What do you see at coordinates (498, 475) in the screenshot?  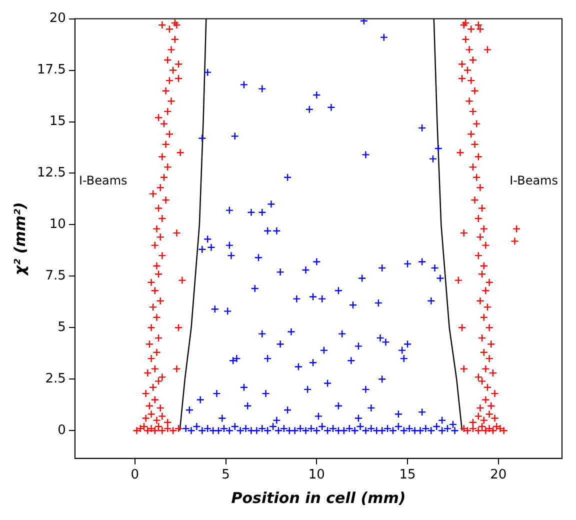 I see `x-tick-label: 20` at bounding box center [498, 475].